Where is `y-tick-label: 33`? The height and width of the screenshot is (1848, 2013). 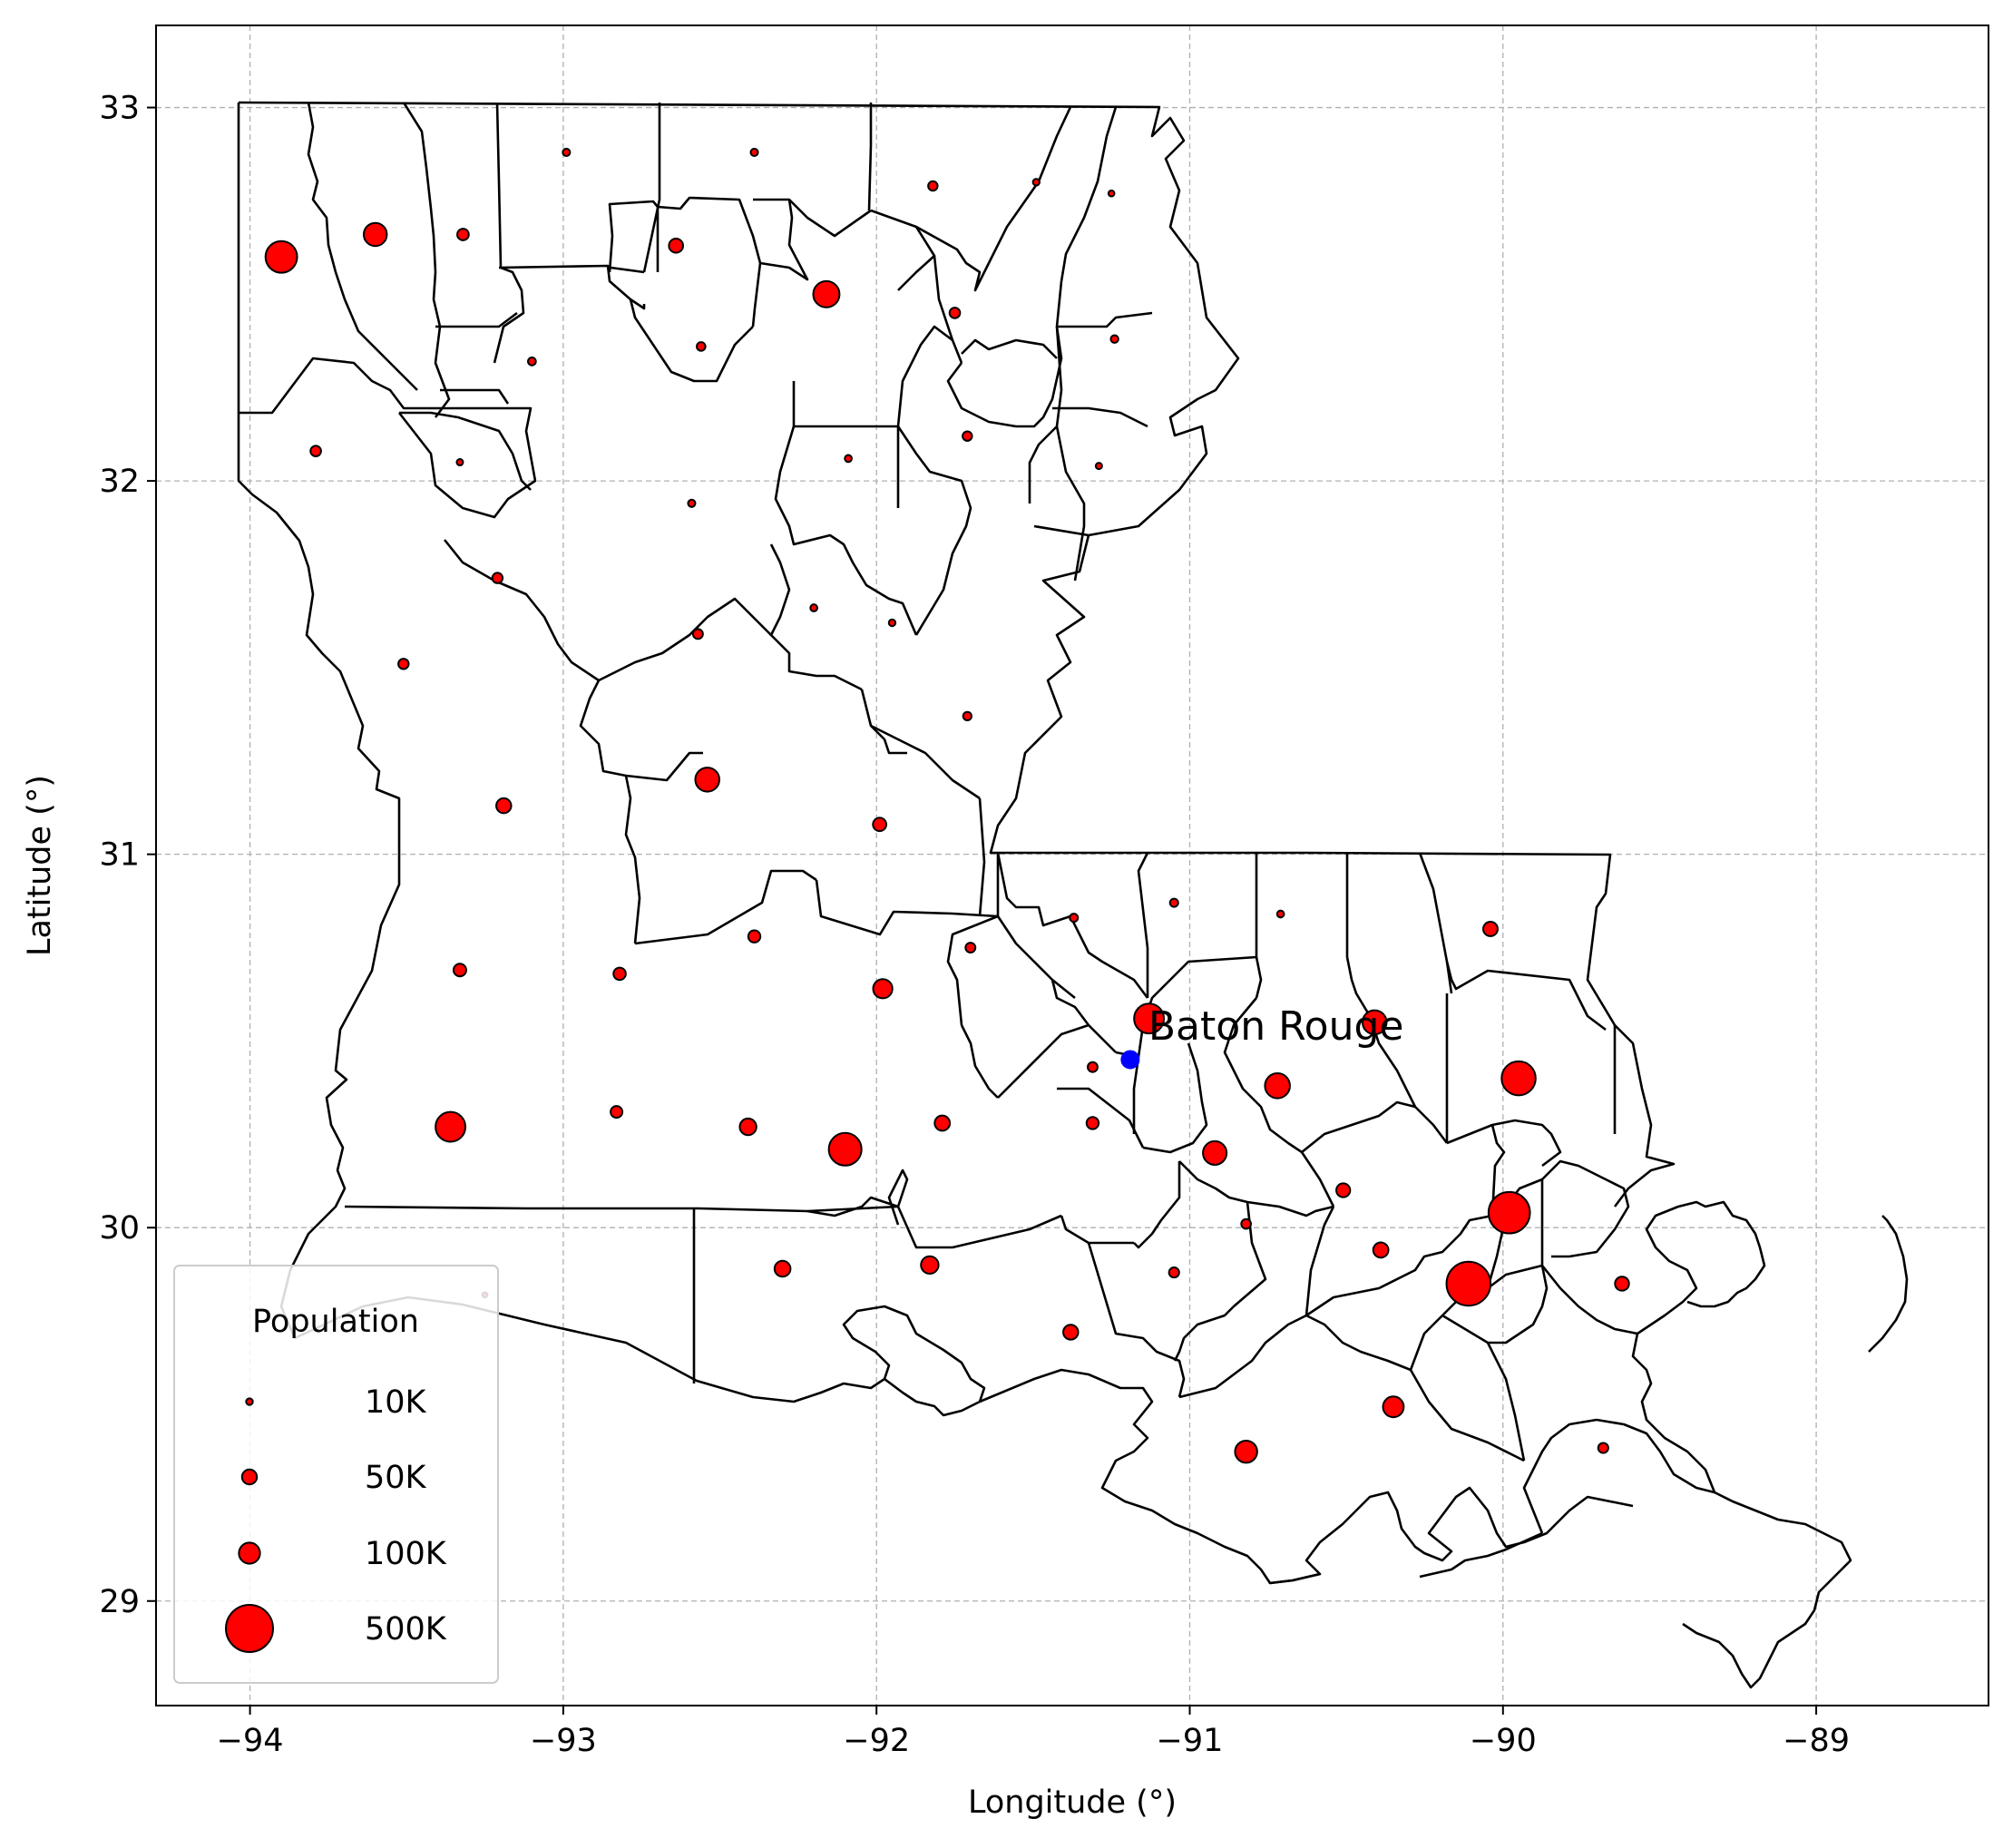 y-tick-label: 33 is located at coordinates (120, 109).